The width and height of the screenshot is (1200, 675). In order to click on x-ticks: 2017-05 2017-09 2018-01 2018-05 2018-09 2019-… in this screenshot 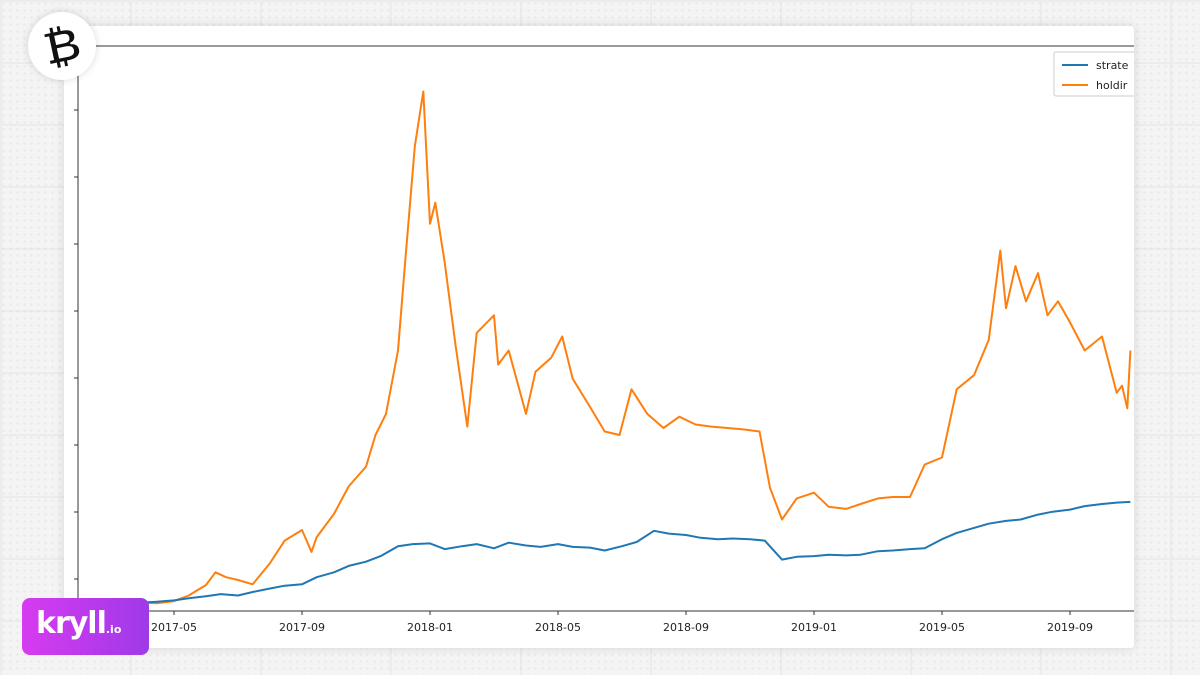, I will do `click(622, 622)`.